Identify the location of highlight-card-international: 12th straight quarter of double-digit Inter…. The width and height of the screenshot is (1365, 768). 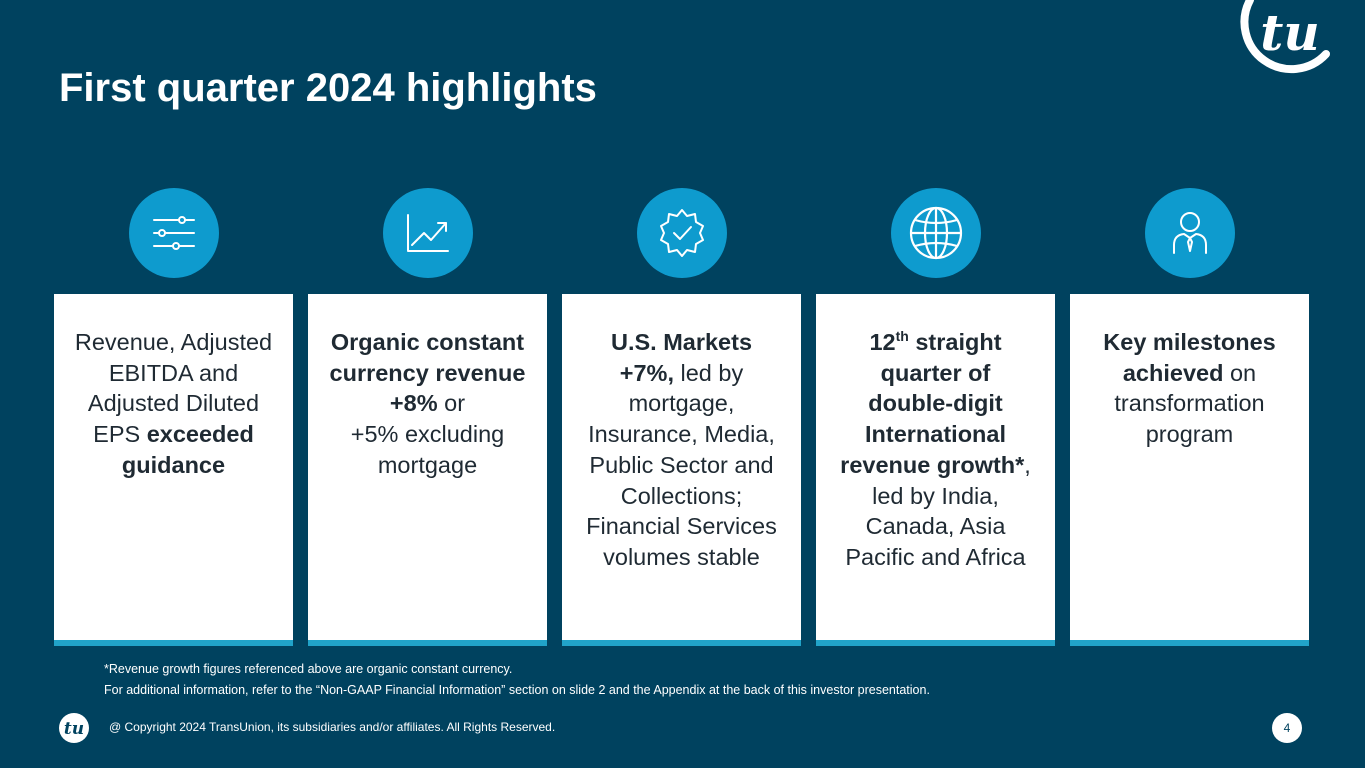
(935, 470).